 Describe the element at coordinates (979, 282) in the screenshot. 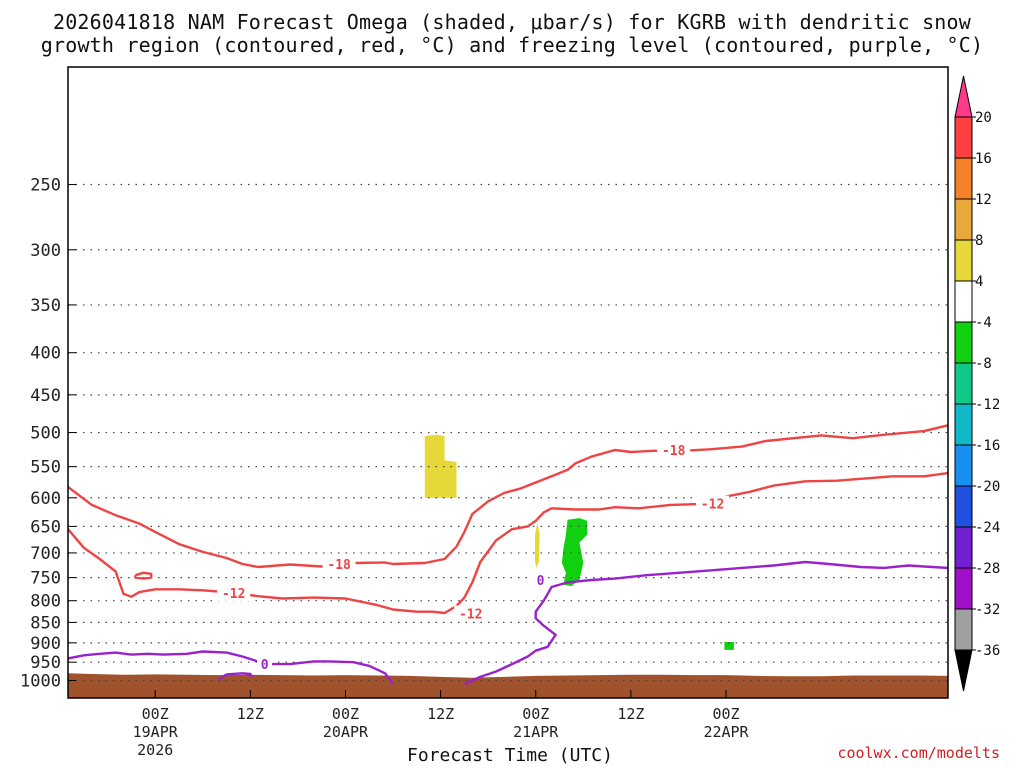

I see `colorbar-label-4: 4` at that location.